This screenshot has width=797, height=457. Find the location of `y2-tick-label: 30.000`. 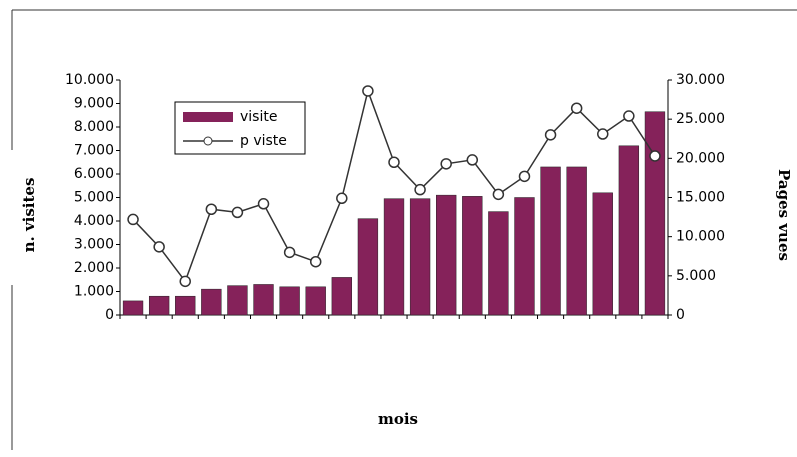

y2-tick-label: 30.000 is located at coordinates (700, 80).